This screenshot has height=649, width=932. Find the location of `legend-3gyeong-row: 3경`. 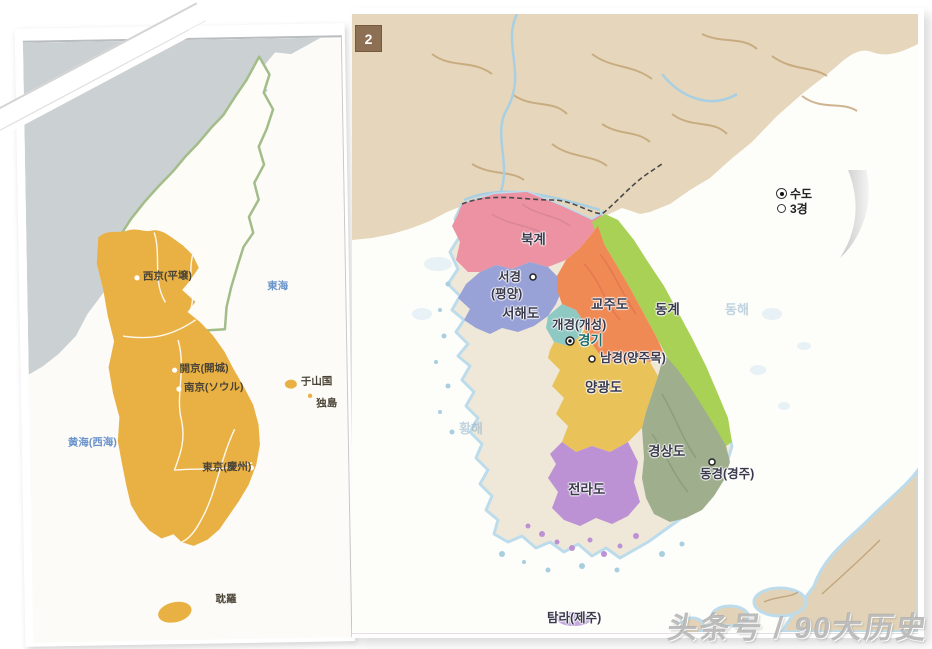

legend-3gyeong-row: 3경 is located at coordinates (794, 208).